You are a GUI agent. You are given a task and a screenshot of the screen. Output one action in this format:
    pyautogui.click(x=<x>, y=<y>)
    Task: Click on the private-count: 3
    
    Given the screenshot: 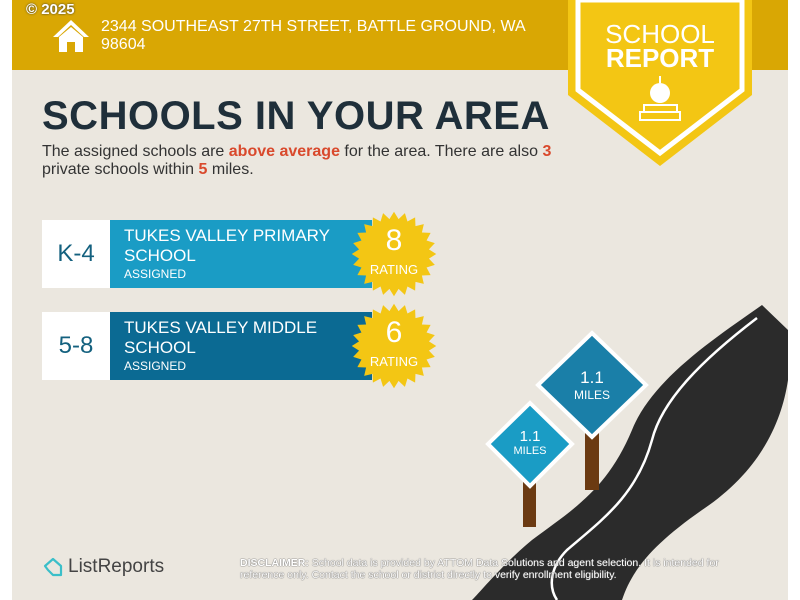 What is the action you would take?
    pyautogui.click(x=547, y=151)
    